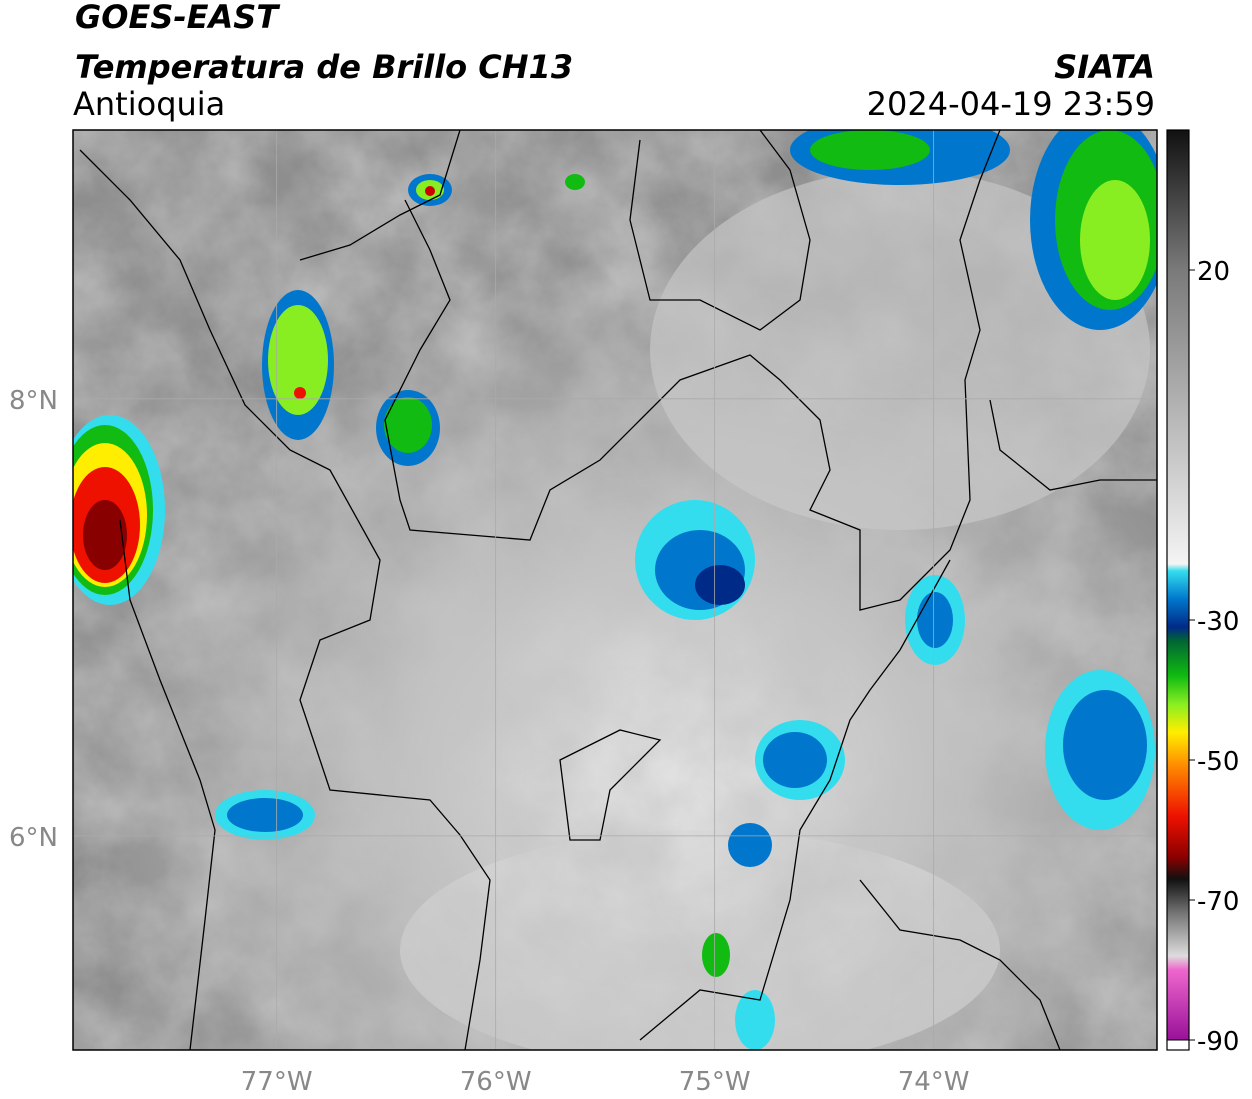 This screenshot has height=1099, width=1252. Describe the element at coordinates (149, 104) in the screenshot. I see `region: Antioquia` at that location.